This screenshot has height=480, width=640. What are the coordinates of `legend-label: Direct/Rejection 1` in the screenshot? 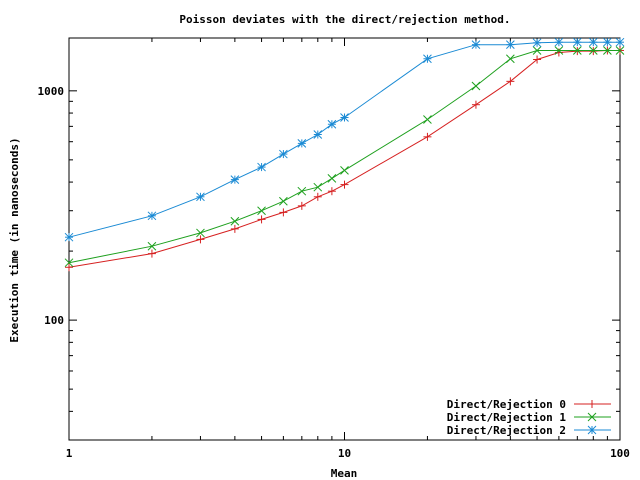 It's located at (507, 417).